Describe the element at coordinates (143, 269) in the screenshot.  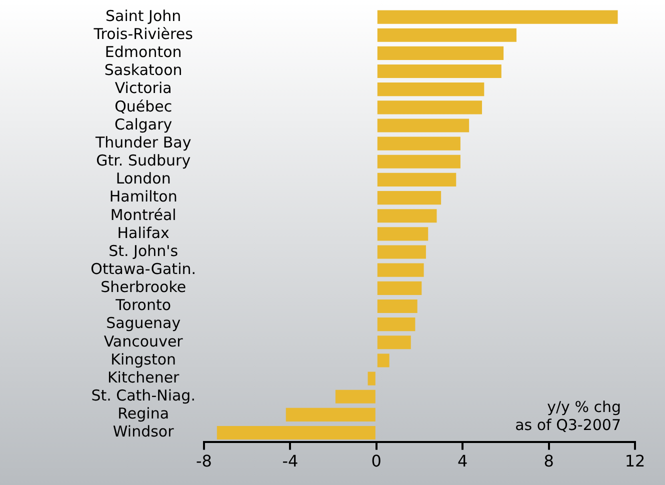
I see `y-tick-label: Ottawa-Gatin.` at that location.